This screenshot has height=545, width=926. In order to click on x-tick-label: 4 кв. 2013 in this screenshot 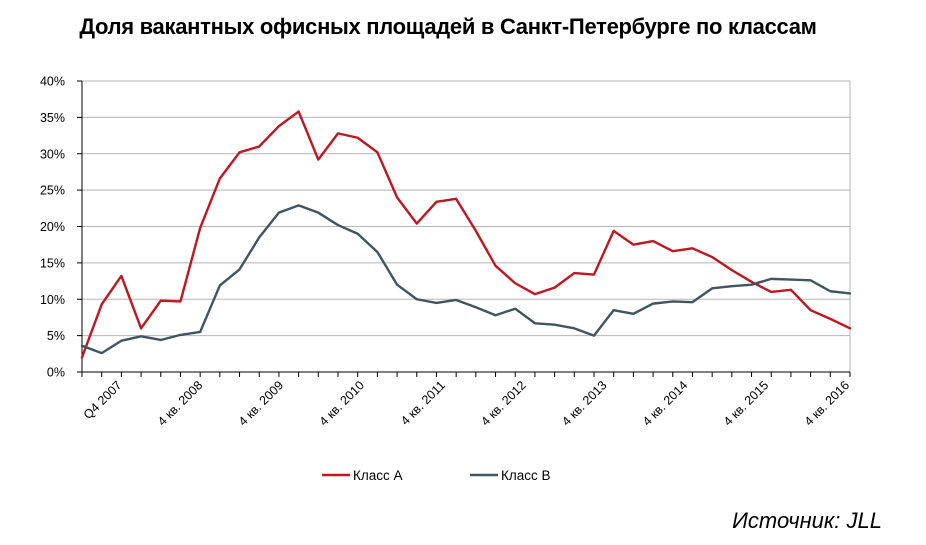, I will do `click(584, 403)`.